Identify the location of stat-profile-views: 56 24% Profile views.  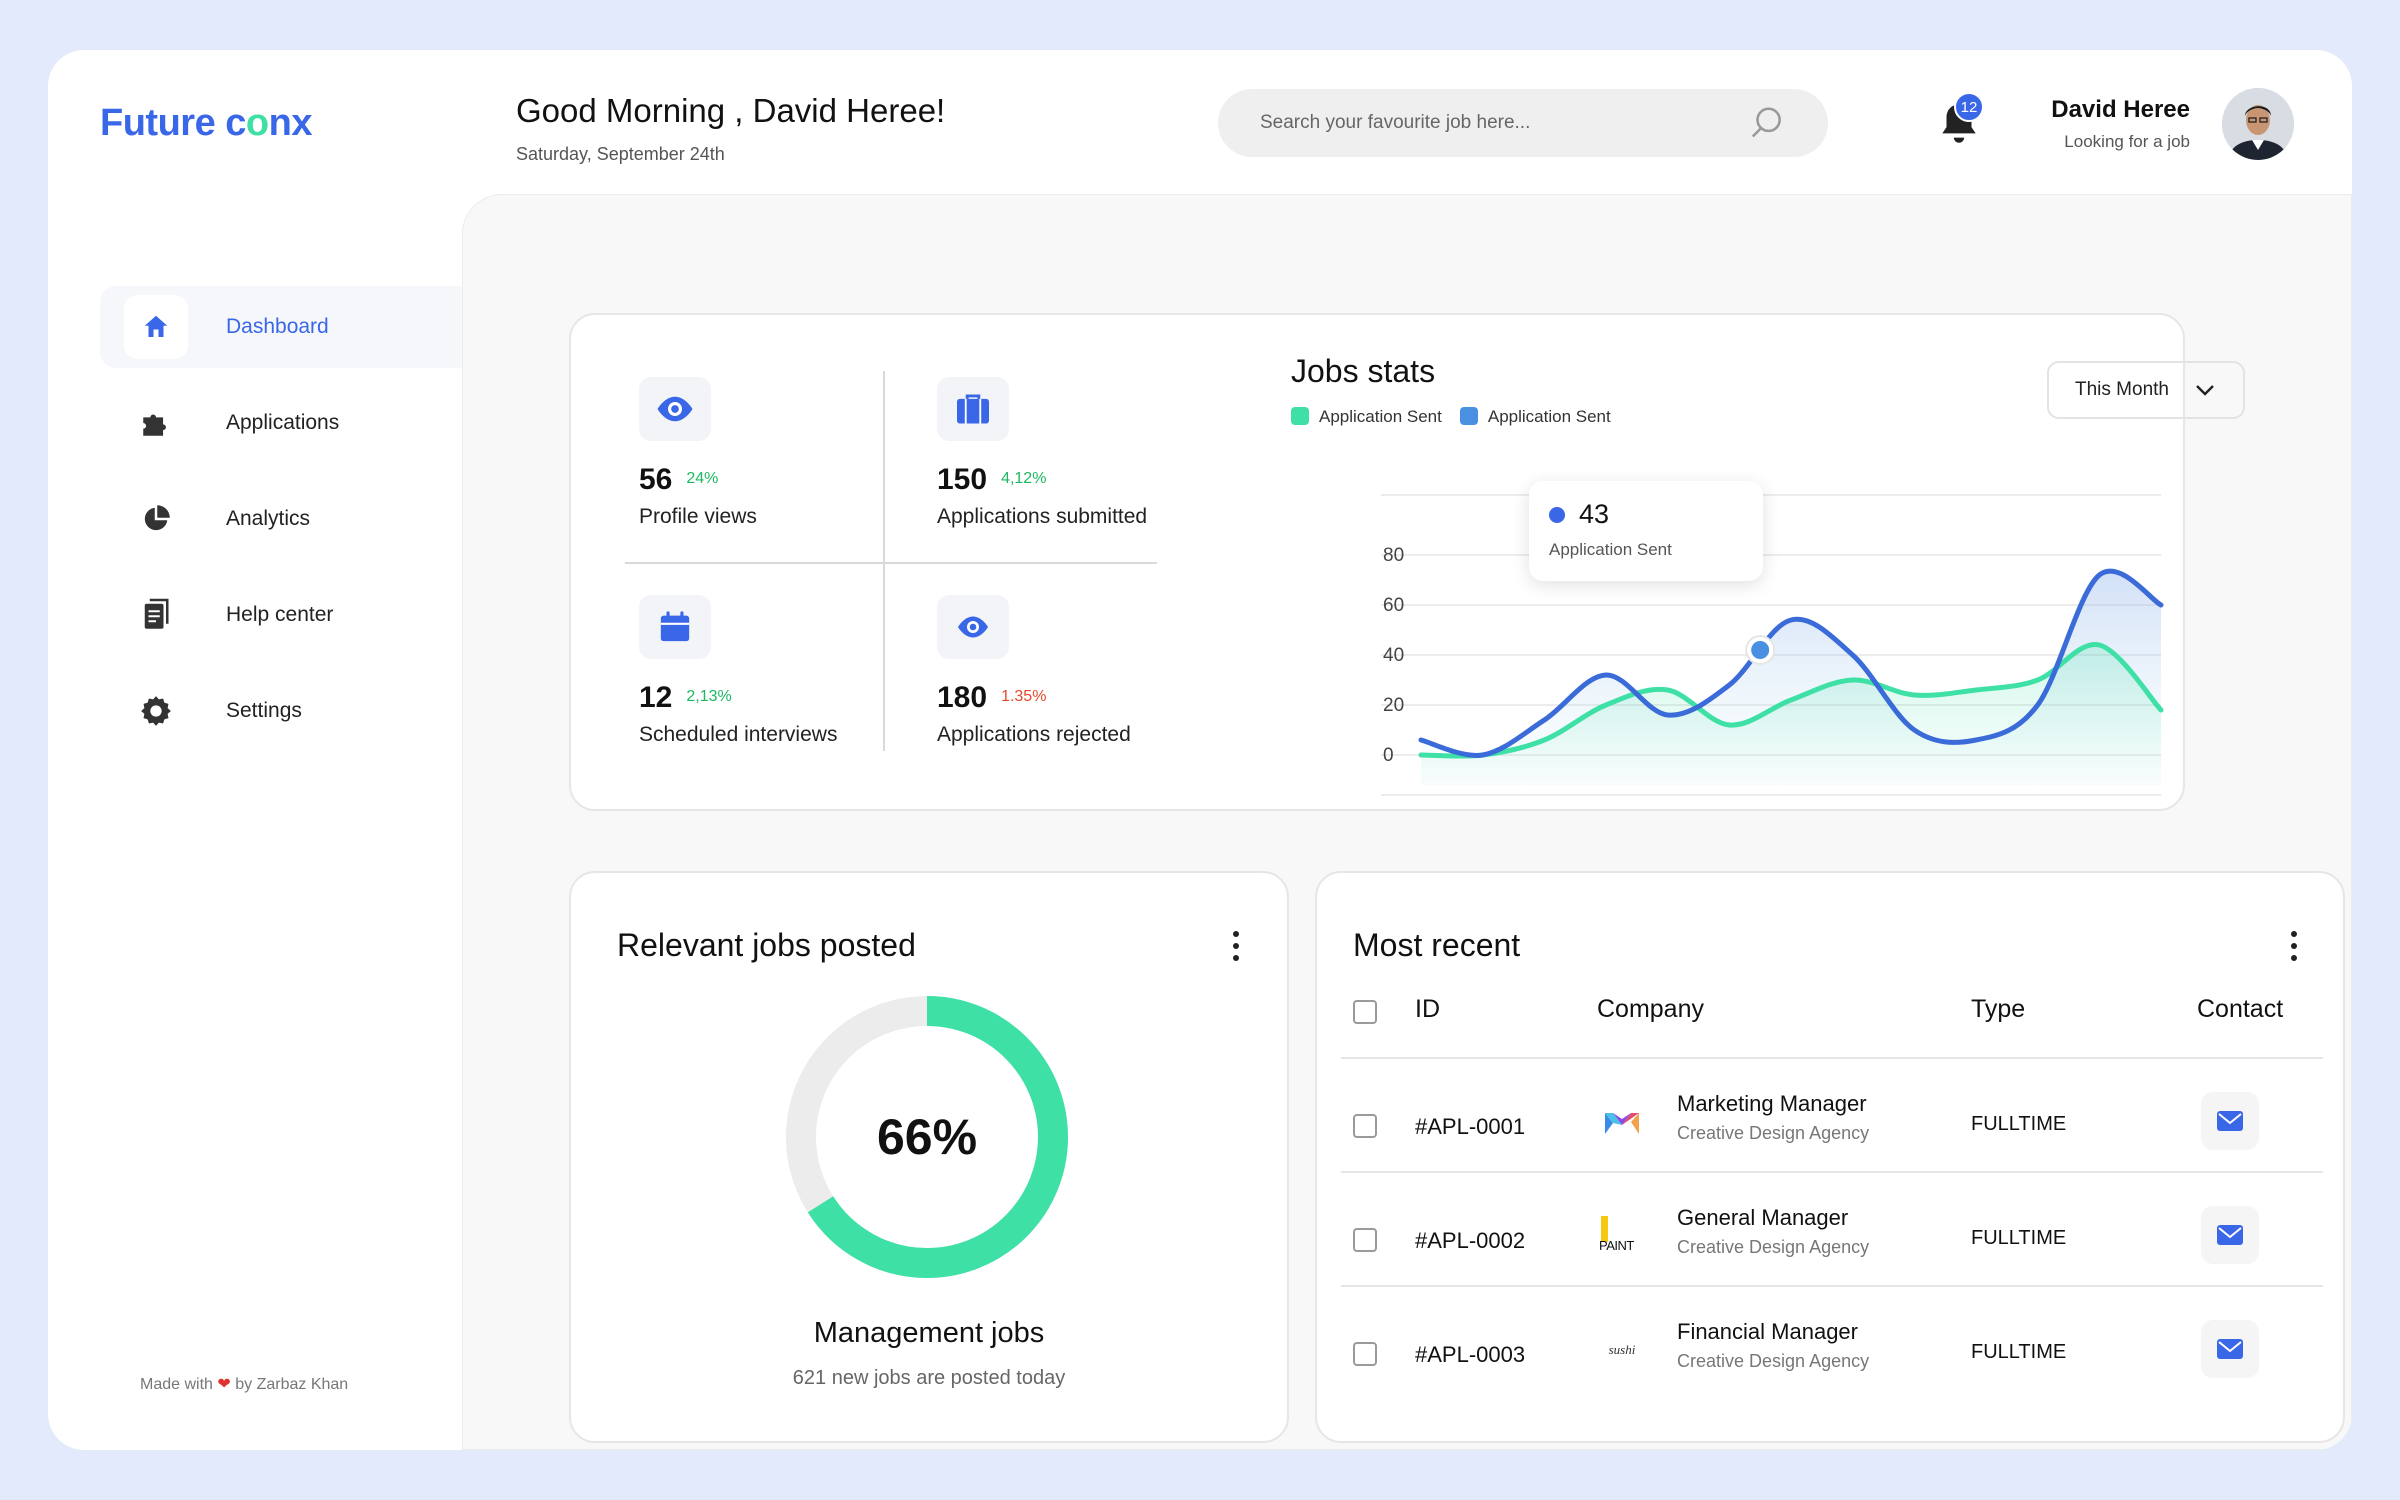
(698, 453).